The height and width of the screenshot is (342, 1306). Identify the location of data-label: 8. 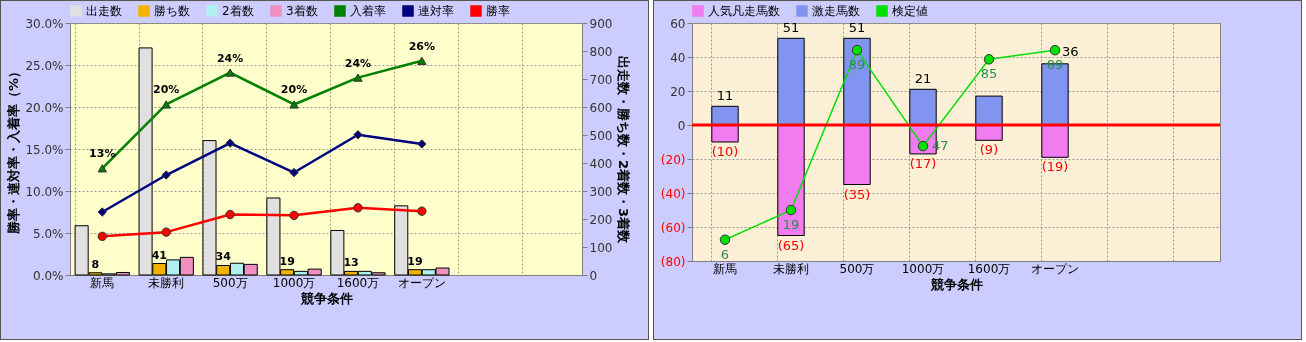
(95, 264).